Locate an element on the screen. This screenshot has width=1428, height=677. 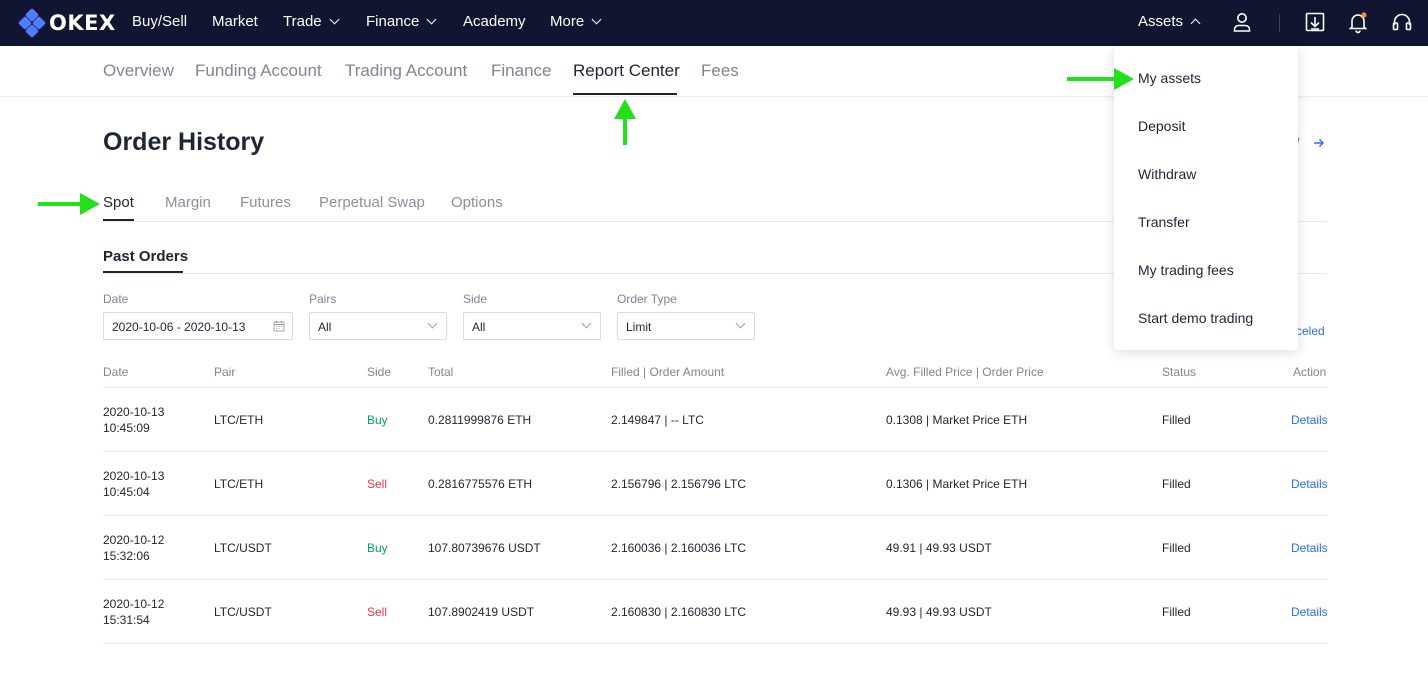
order-type-select: Limit is located at coordinates (686, 326).